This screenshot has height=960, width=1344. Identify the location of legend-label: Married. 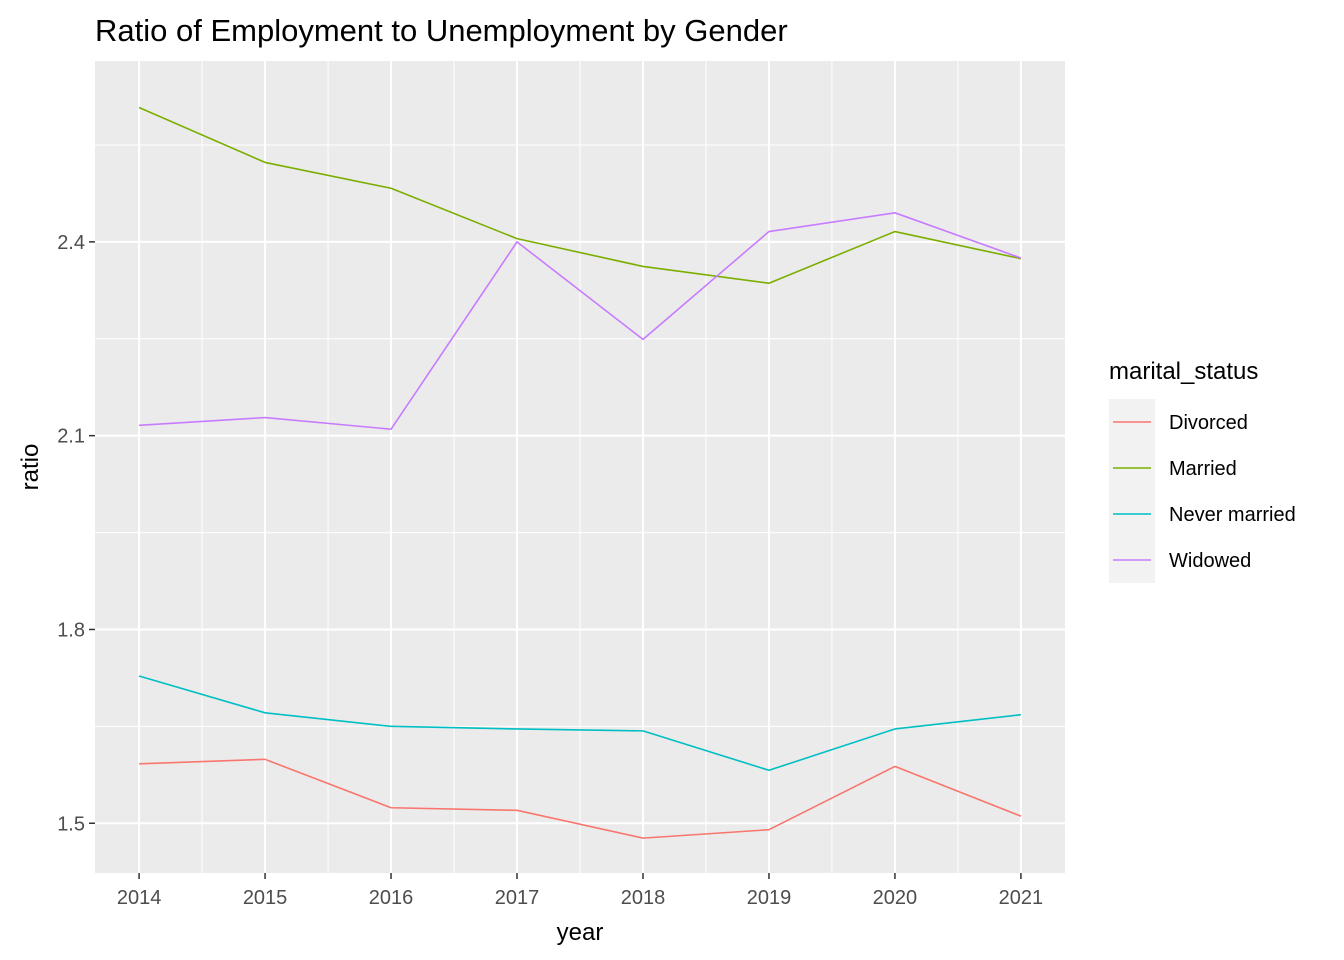
(1203, 469).